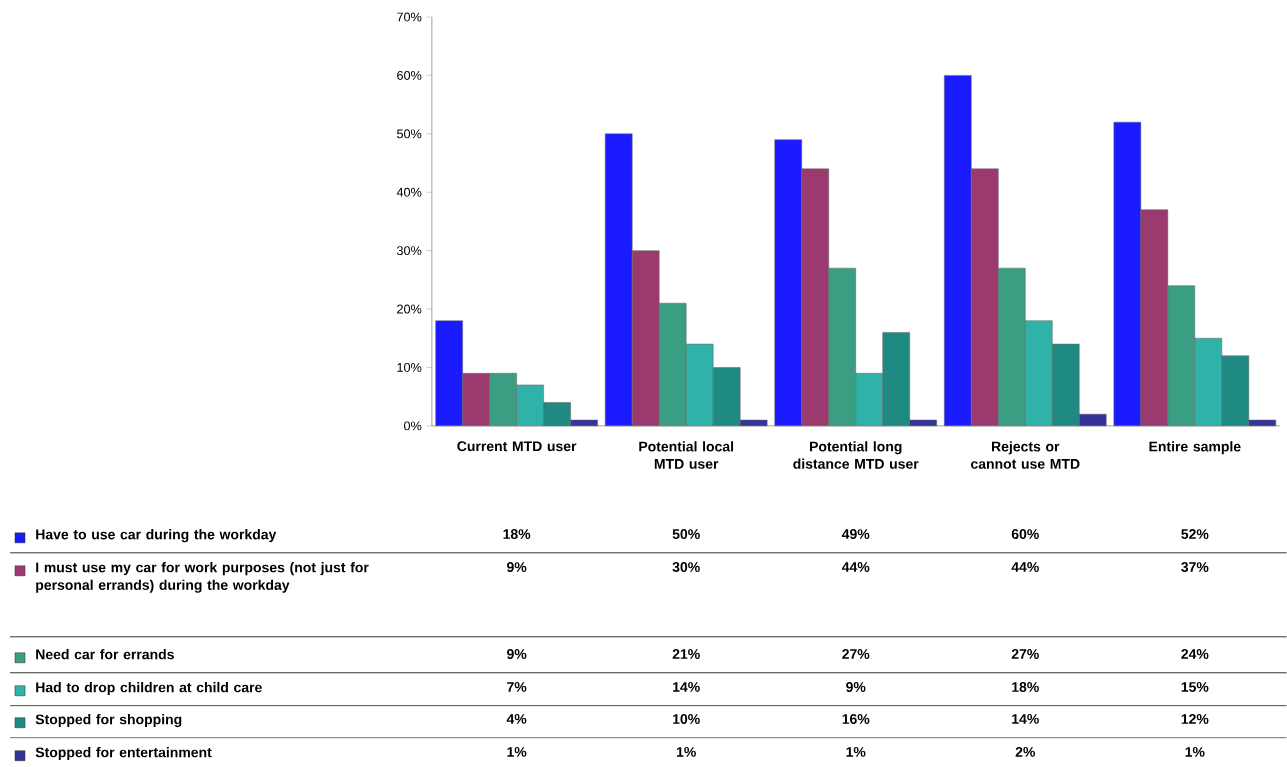 This screenshot has width=1287, height=767. I want to click on legend-label: Stopped for entertainment, so click(123, 754).